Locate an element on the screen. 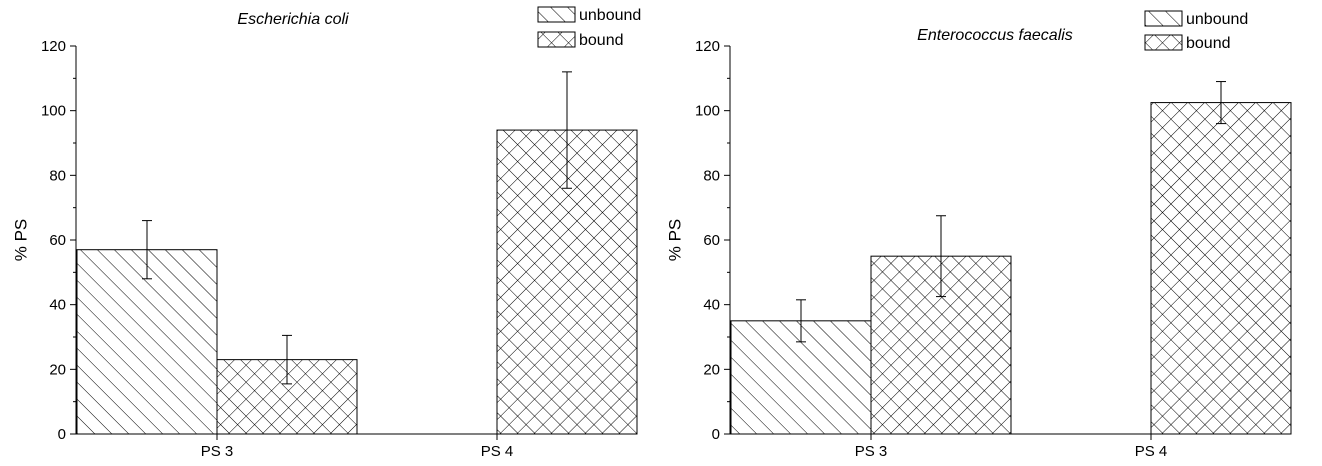 The height and width of the screenshot is (466, 1322). chart-title: Enterococcus faecalis is located at coordinates (995, 35).